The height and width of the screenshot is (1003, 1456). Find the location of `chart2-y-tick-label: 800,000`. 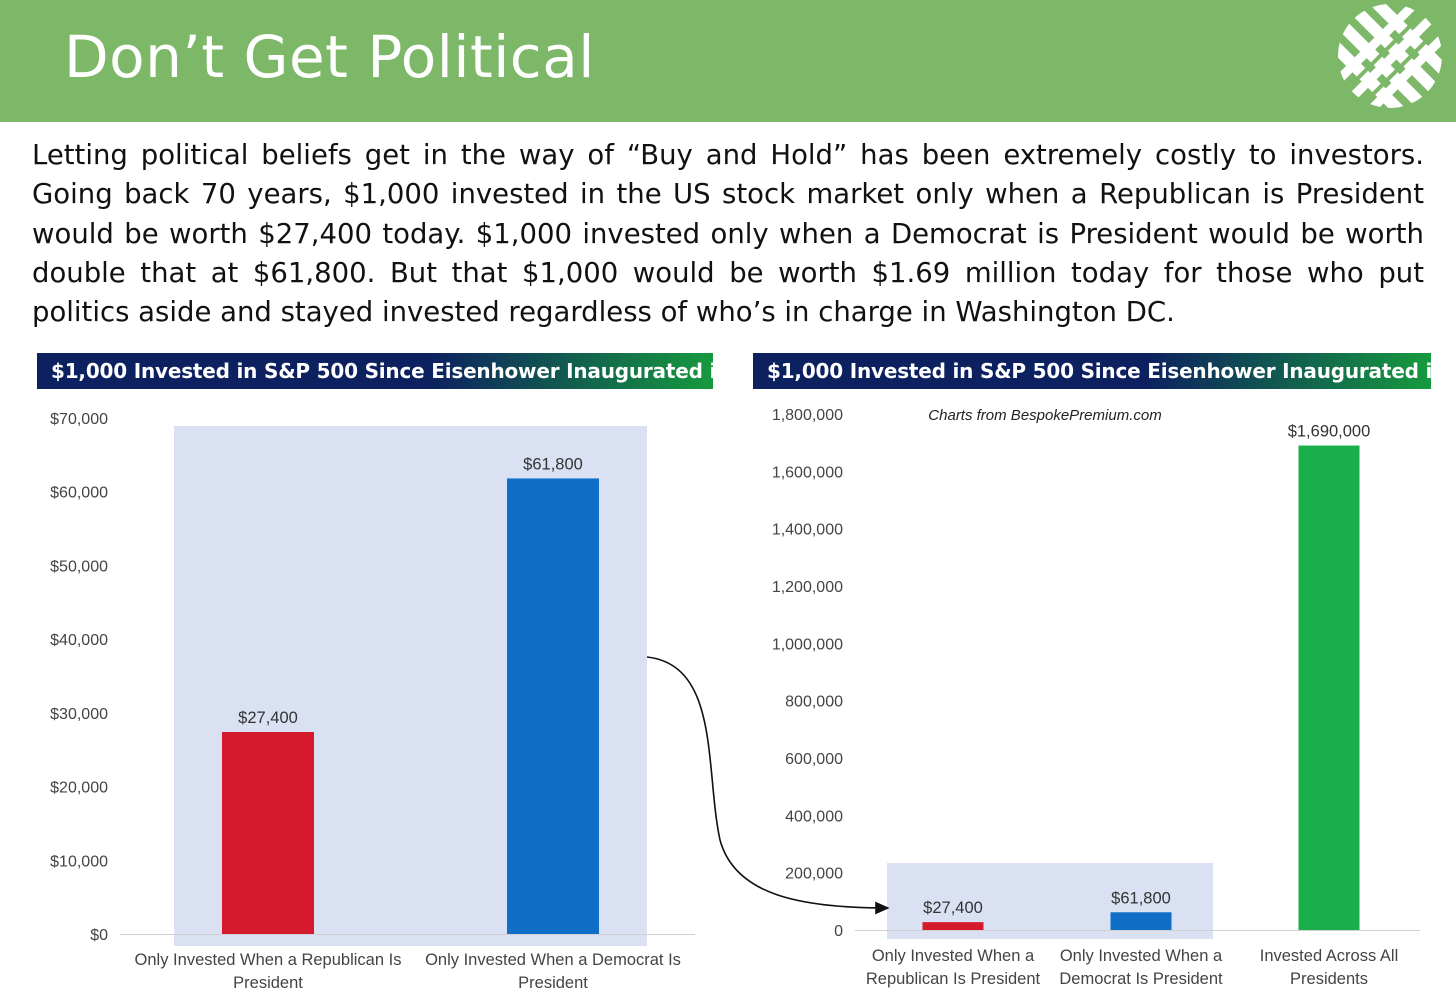

chart2-y-tick-label: 800,000 is located at coordinates (814, 702).